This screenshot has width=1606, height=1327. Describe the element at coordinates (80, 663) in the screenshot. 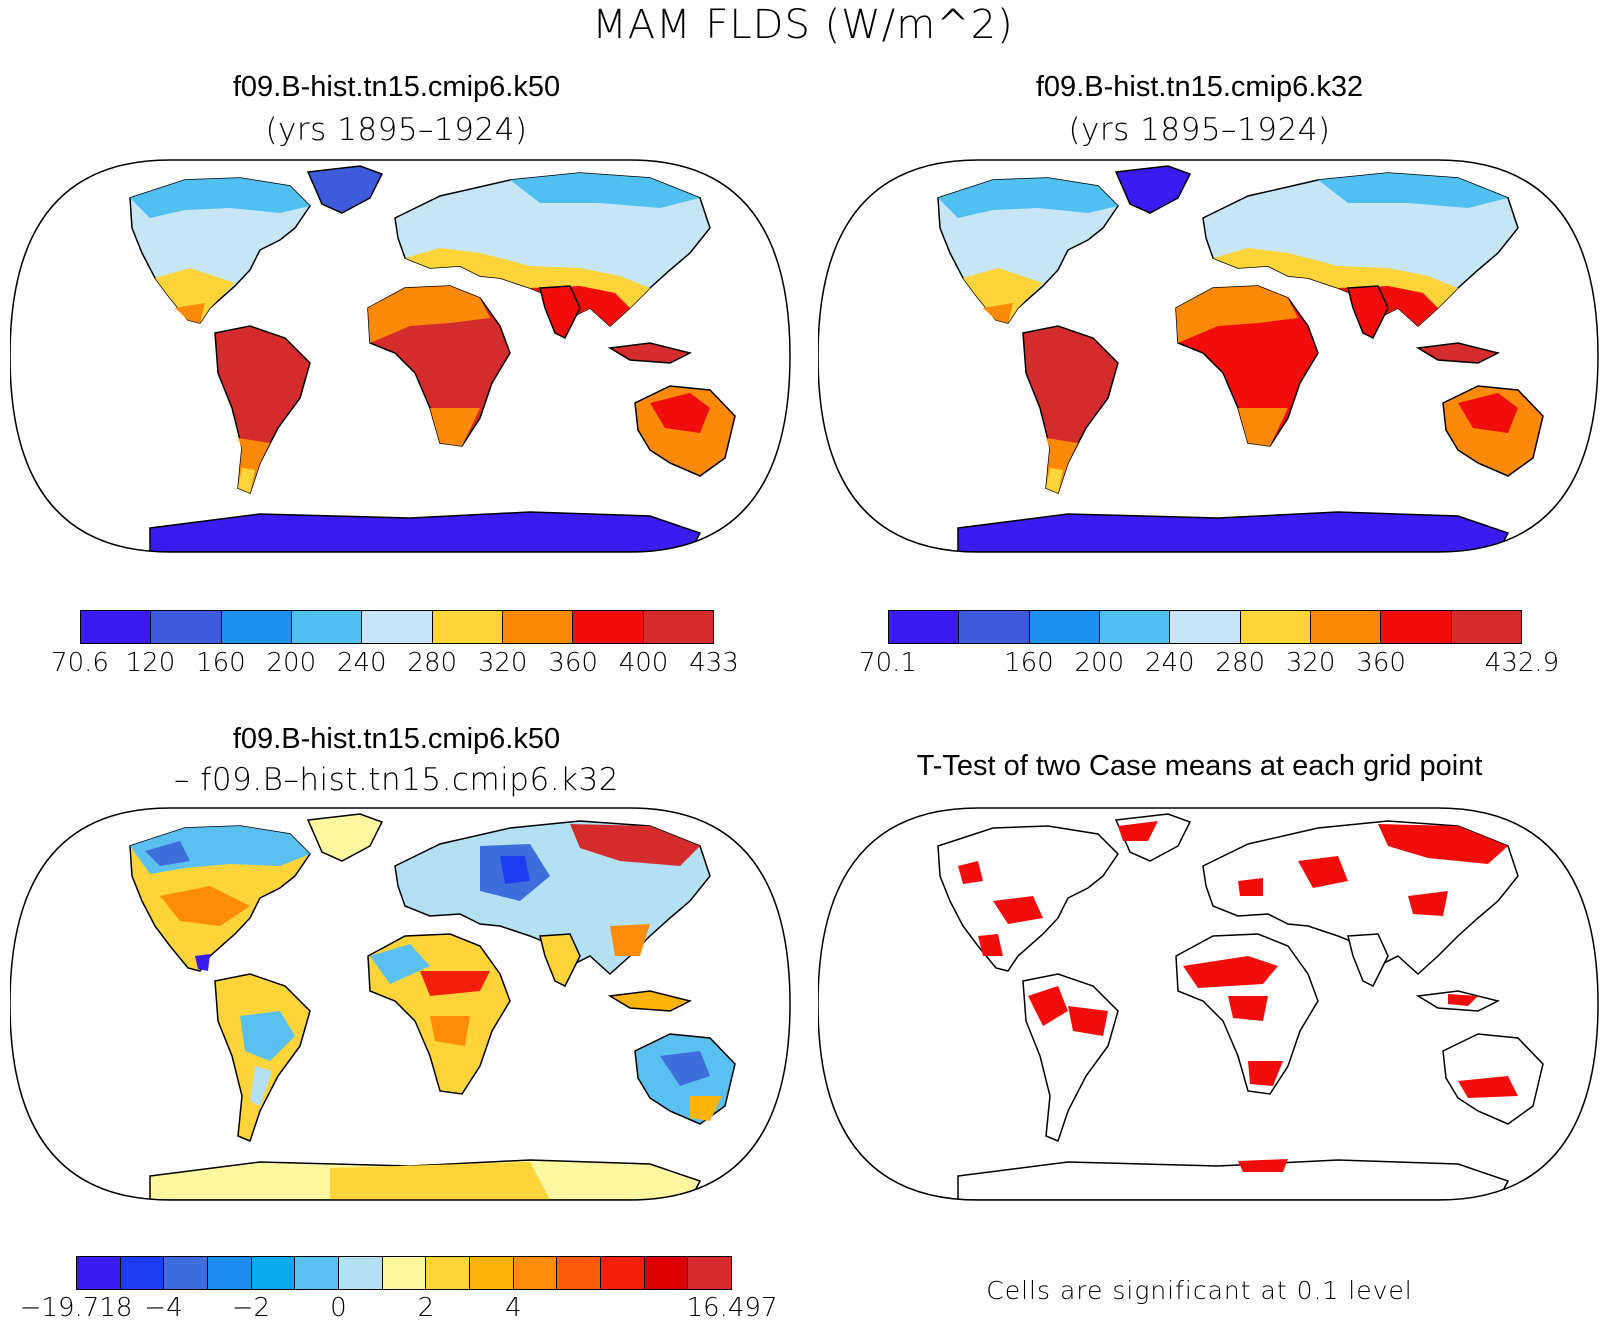

I see `colorbar-tick-label: 70.6` at that location.